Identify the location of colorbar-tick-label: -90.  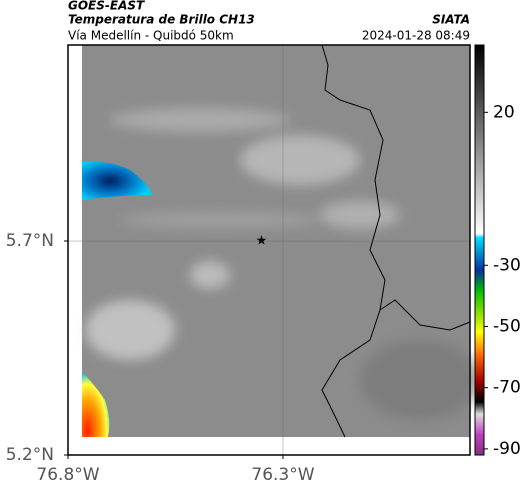
(507, 449).